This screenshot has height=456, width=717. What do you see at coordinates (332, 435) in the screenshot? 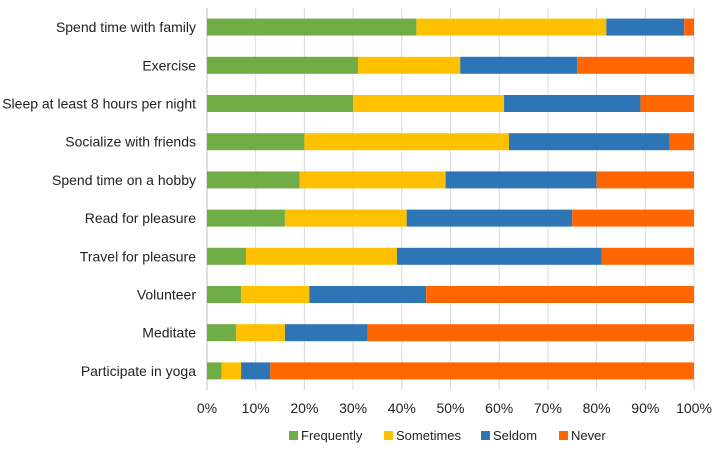
I see `legend-label: Frequently` at bounding box center [332, 435].